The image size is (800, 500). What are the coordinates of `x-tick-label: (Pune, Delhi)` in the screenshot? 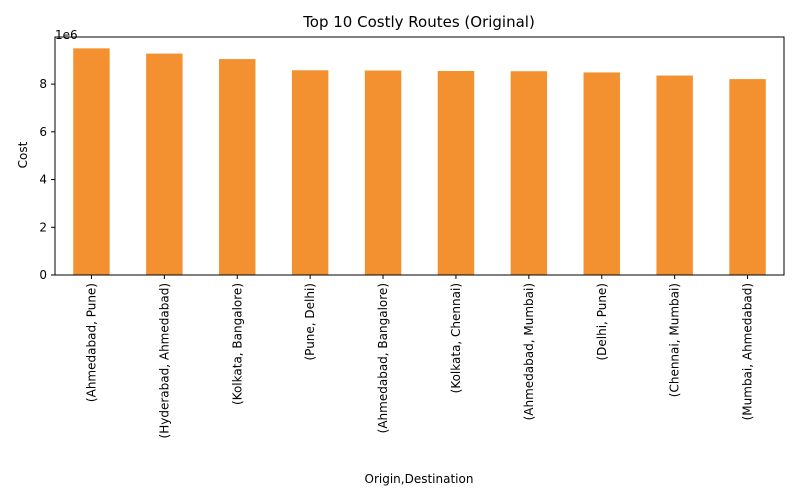 It's located at (310, 322).